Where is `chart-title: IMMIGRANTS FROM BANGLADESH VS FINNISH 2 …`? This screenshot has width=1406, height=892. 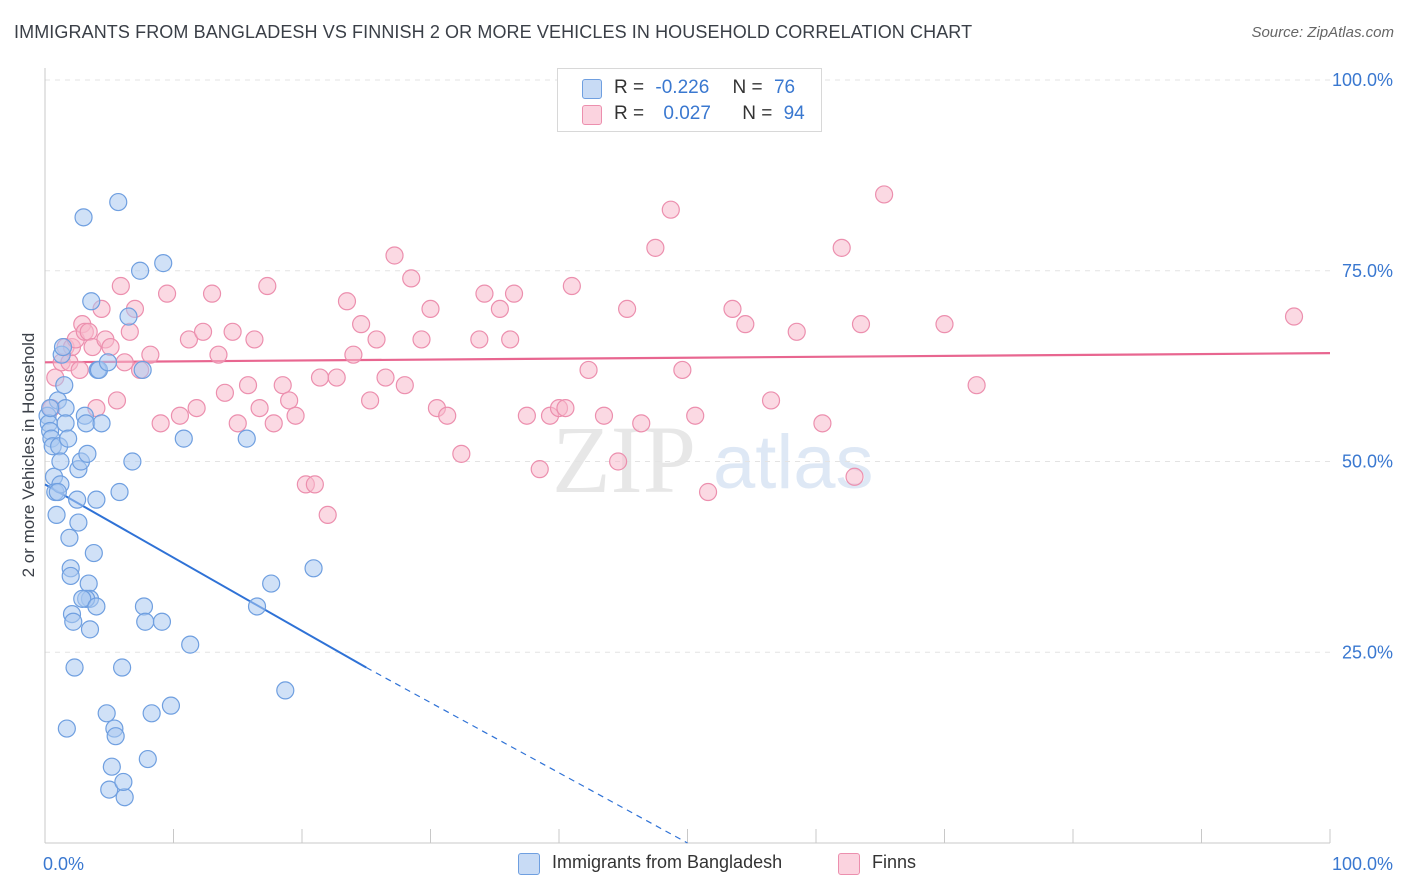 chart-title: IMMIGRANTS FROM BANGLADESH VS FINNISH 2 … is located at coordinates (493, 32).